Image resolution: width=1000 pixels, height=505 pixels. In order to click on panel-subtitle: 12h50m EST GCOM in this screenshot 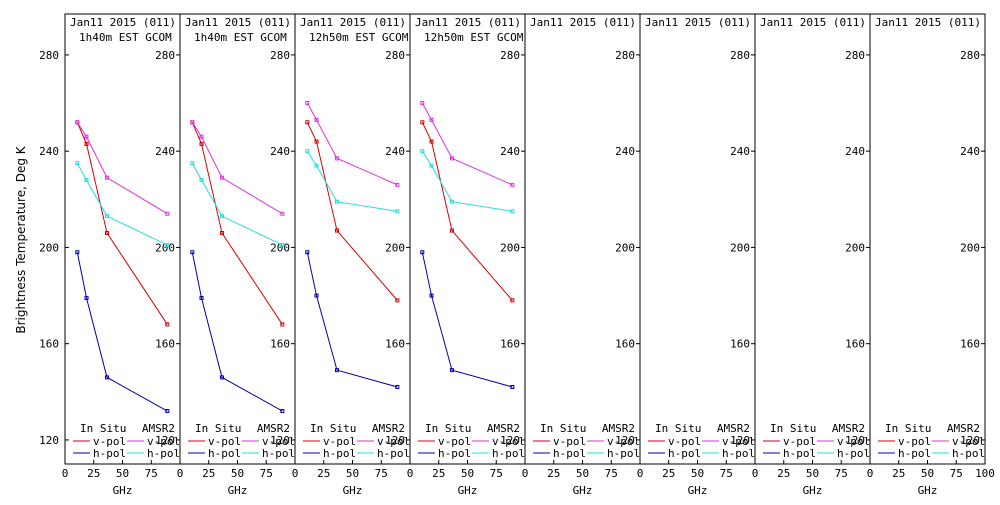, I will do `click(359, 37)`.